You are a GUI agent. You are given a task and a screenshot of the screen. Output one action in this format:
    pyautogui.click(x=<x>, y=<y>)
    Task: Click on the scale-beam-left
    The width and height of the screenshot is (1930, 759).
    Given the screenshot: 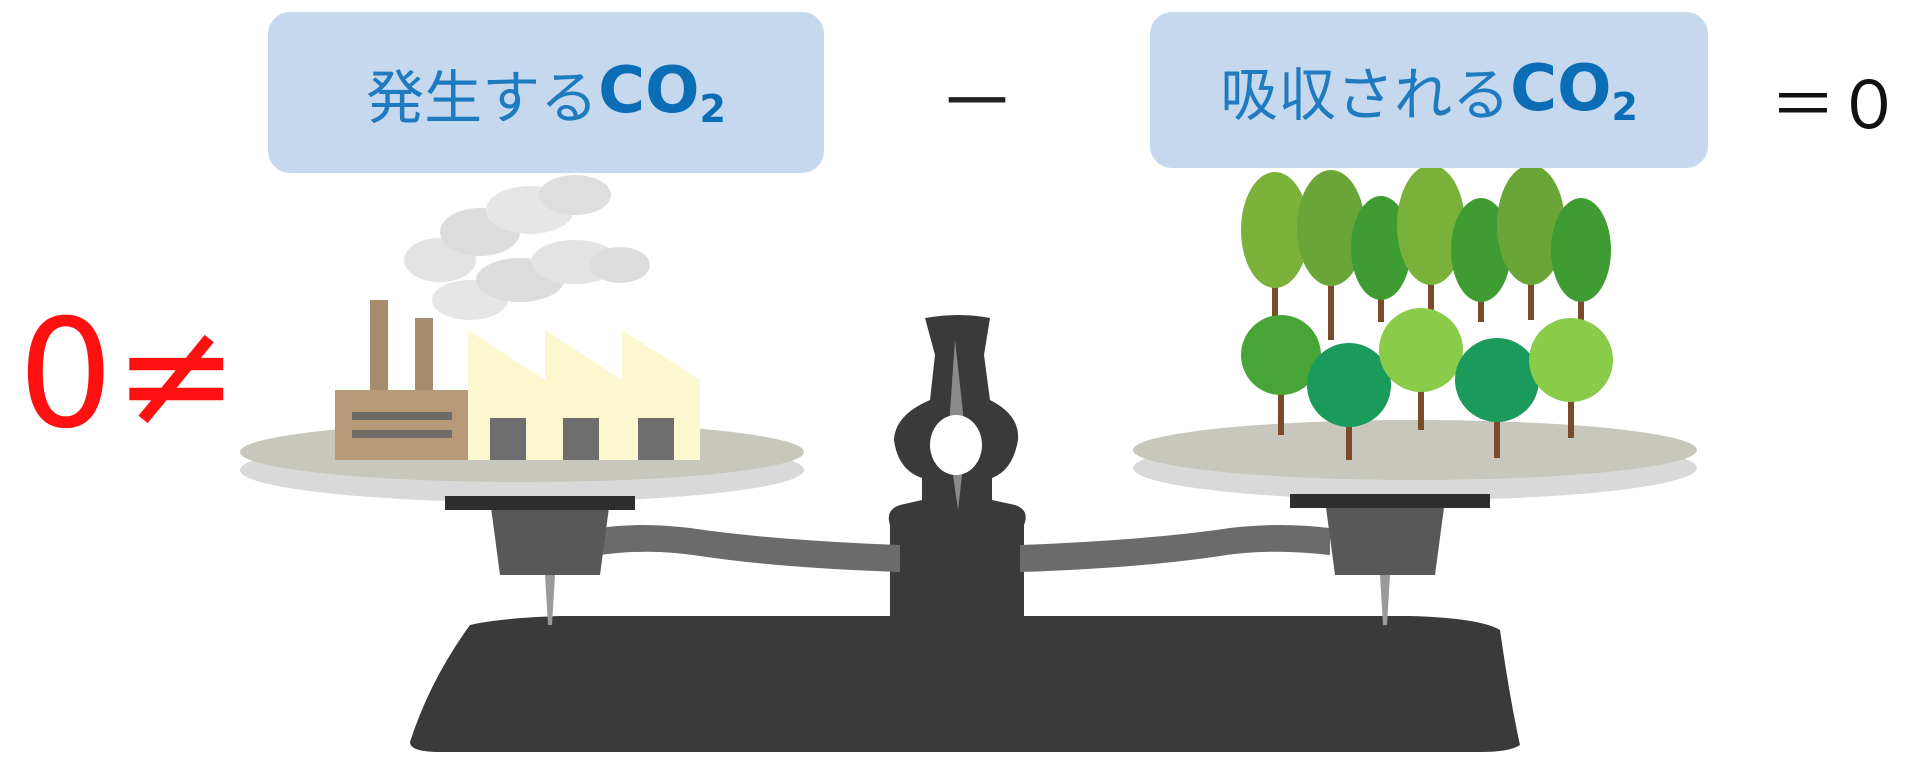 What is the action you would take?
    pyautogui.click(x=750, y=548)
    